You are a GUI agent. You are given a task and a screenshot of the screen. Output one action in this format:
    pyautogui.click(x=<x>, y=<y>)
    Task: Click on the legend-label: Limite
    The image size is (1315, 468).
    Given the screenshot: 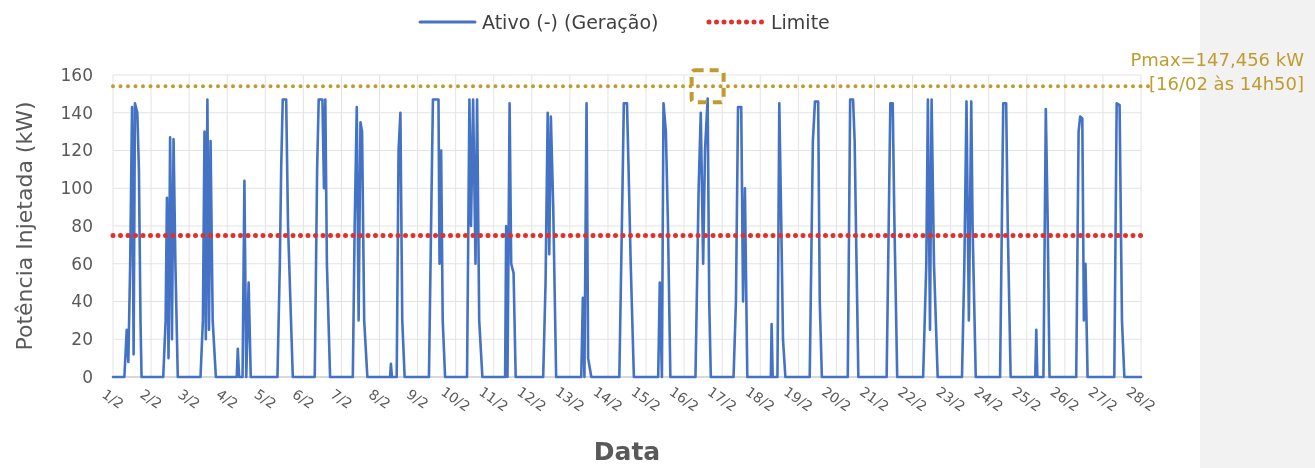 What is the action you would take?
    pyautogui.click(x=800, y=21)
    